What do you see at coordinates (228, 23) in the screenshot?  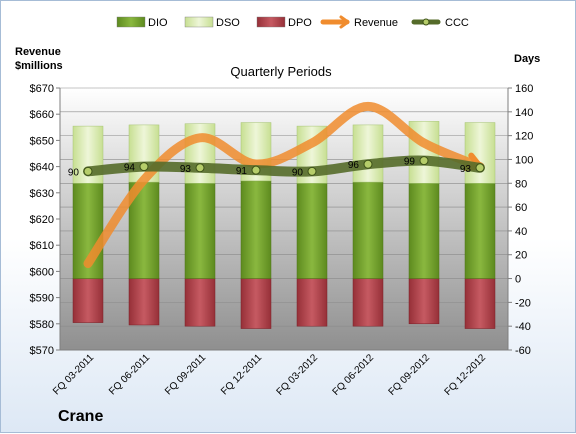 I see `legend-label-dso: DSO` at bounding box center [228, 23].